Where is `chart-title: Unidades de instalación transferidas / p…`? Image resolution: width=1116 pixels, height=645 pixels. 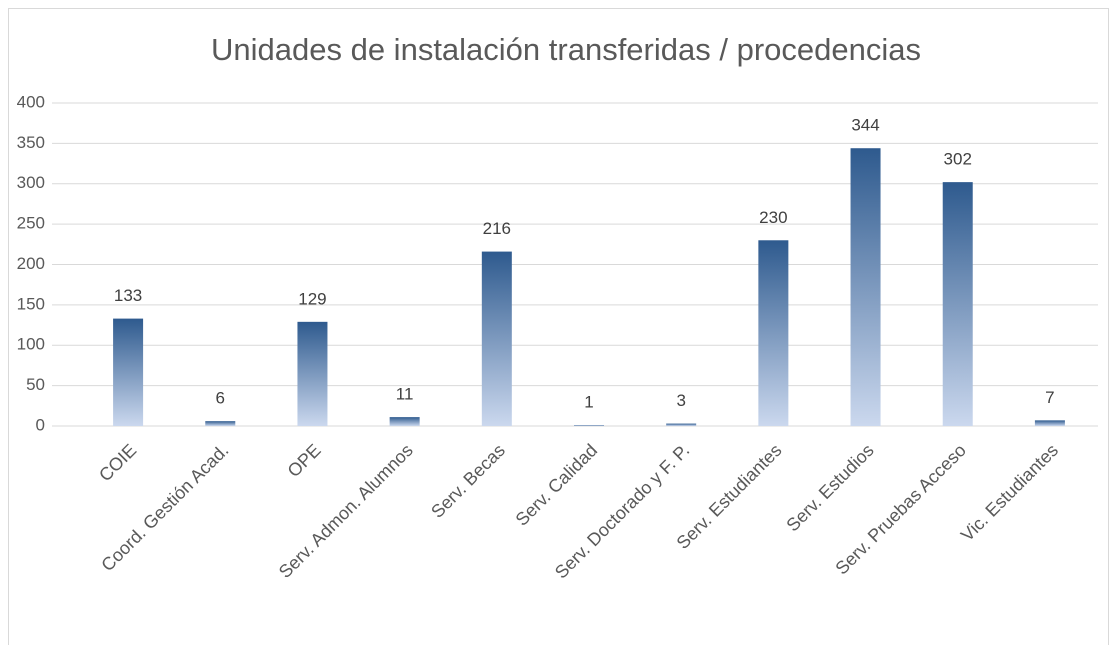 chart-title: Unidades de instalación transferidas / p… is located at coordinates (566, 49).